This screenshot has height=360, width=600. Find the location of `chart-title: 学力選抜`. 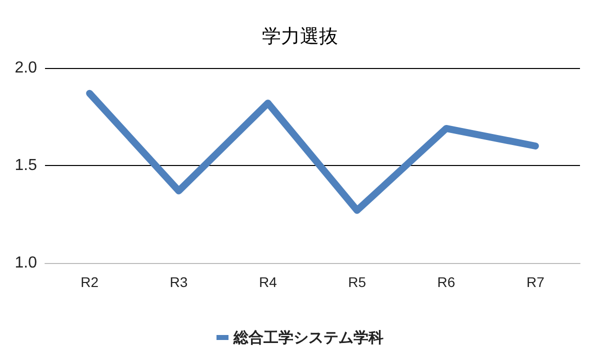

chart-title: 学力選抜 is located at coordinates (300, 37).